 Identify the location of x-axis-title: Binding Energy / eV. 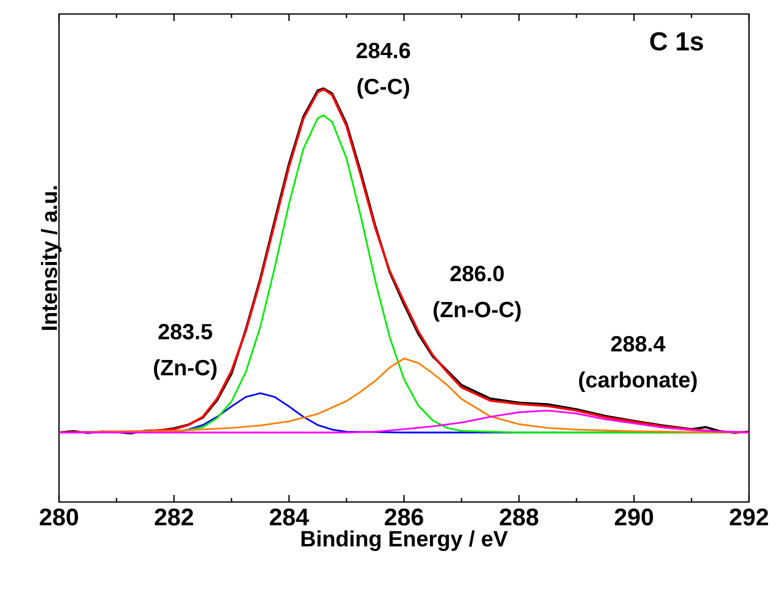
(405, 540).